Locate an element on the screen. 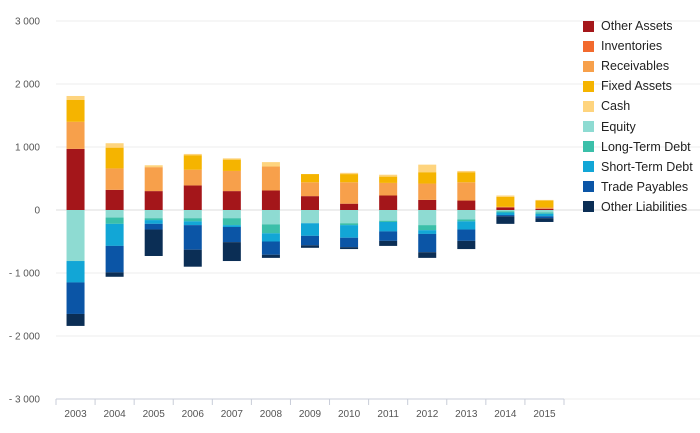 The width and height of the screenshot is (700, 433). legend-item: Fixed Assets is located at coordinates (640, 86).